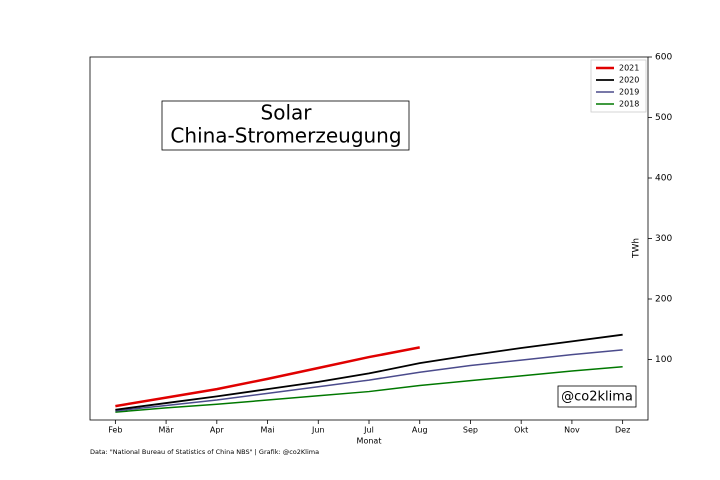  Describe the element at coordinates (521, 430) in the screenshot. I see `x-tick-label: Okt` at that location.